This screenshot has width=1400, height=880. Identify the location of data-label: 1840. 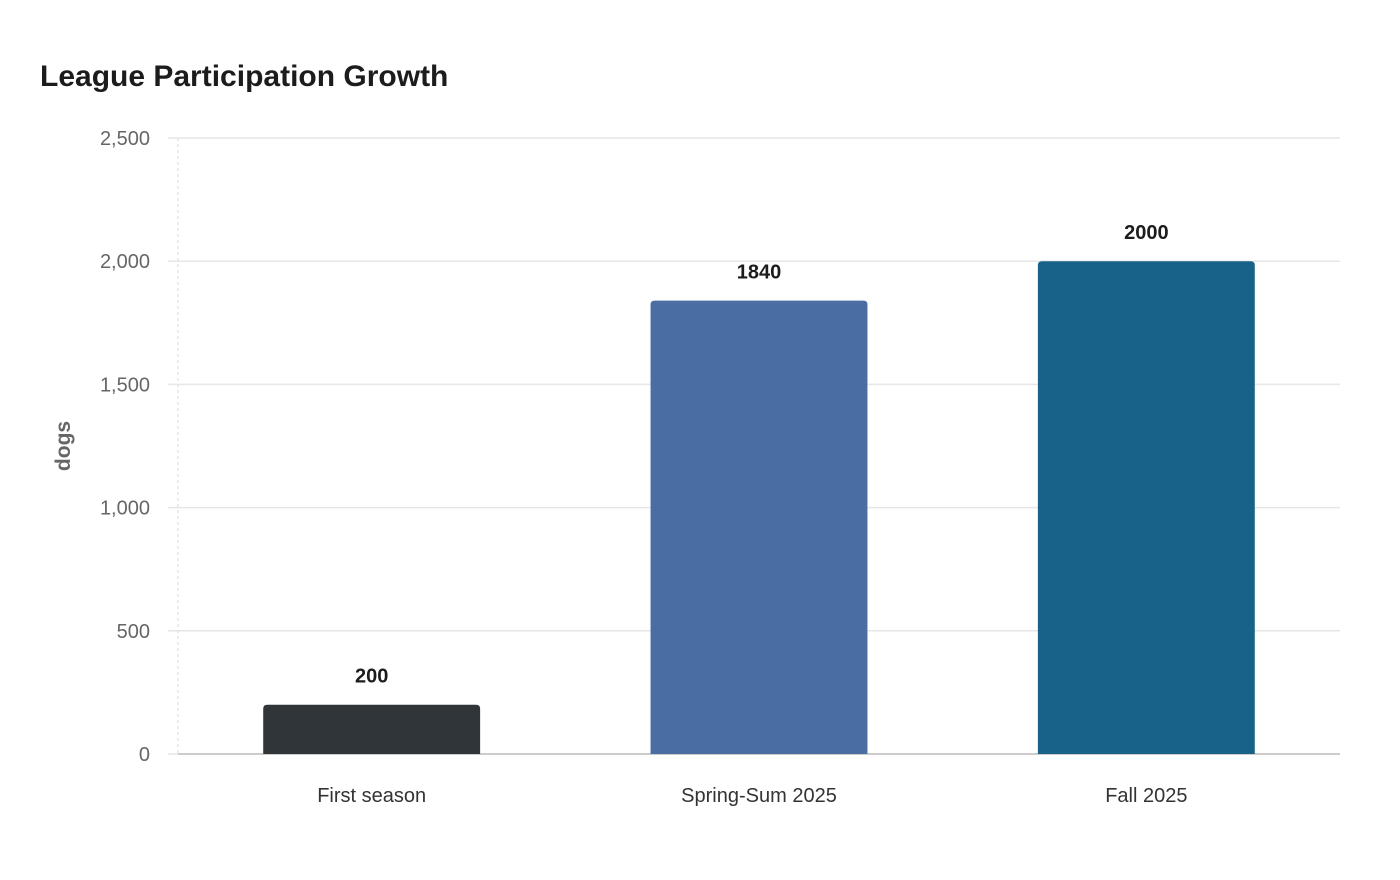
(759, 273).